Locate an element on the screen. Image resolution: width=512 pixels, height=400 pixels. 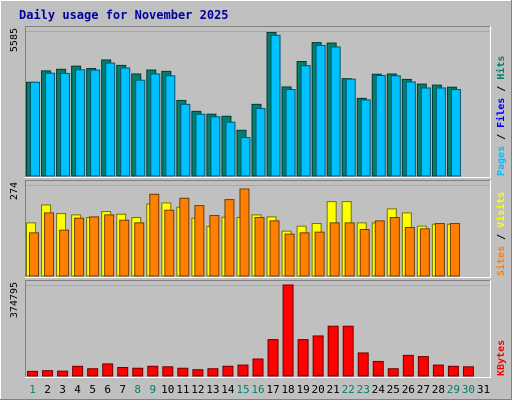
x-tick-label: 6 is located at coordinates (107, 389).